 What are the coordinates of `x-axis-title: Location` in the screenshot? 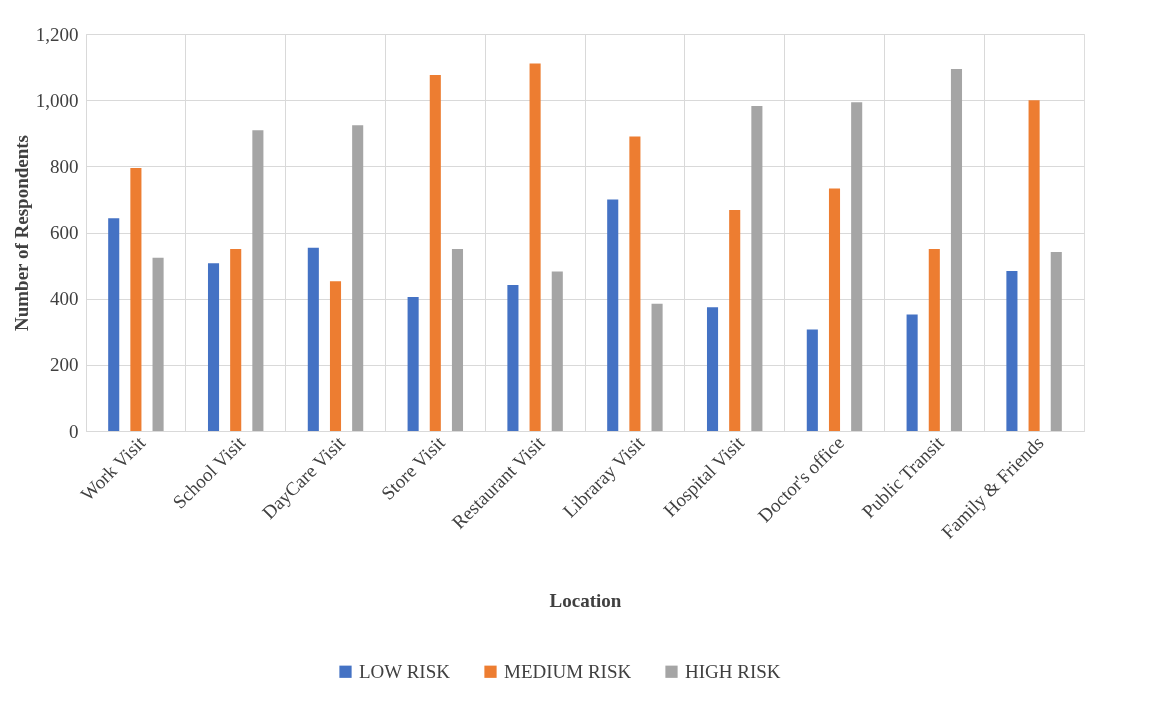 It's located at (585, 601).